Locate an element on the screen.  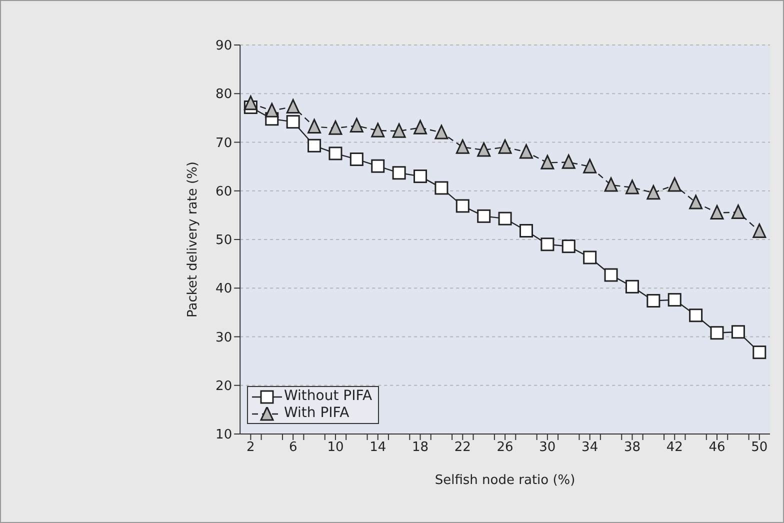
y-tick-label: 90 is located at coordinates (224, 46).